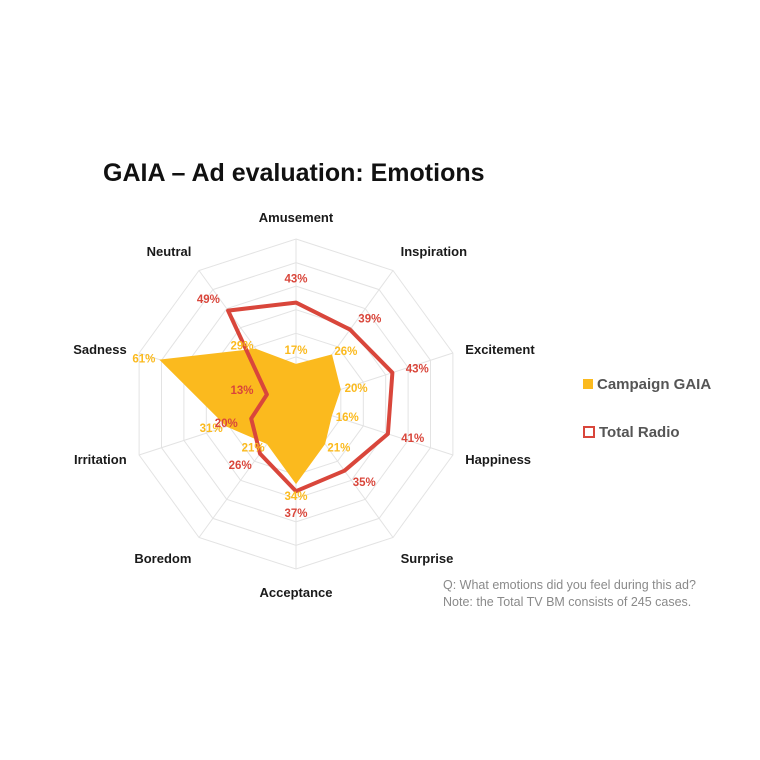 This screenshot has width=760, height=760. What do you see at coordinates (338, 448) in the screenshot?
I see `data-label-campaign-gaia-surprise: 21%` at bounding box center [338, 448].